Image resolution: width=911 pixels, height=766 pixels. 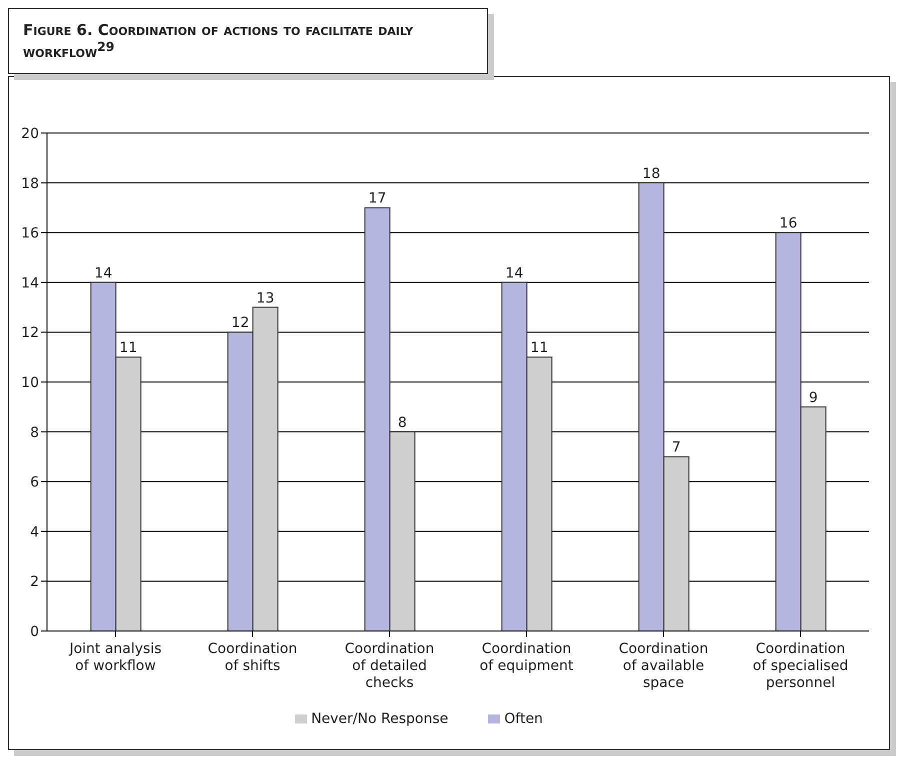 What do you see at coordinates (34, 632) in the screenshot?
I see `y-tick-label: 0` at bounding box center [34, 632].